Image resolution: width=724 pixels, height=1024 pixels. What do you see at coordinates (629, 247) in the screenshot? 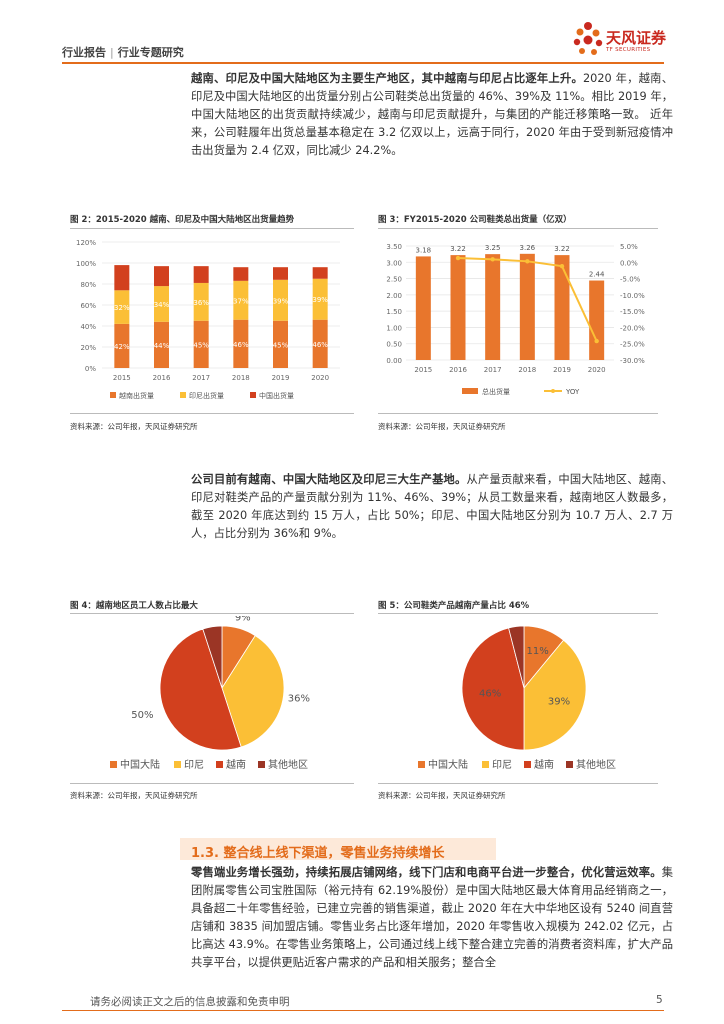
I see `y2-tick-label: 5.0%` at bounding box center [629, 247].